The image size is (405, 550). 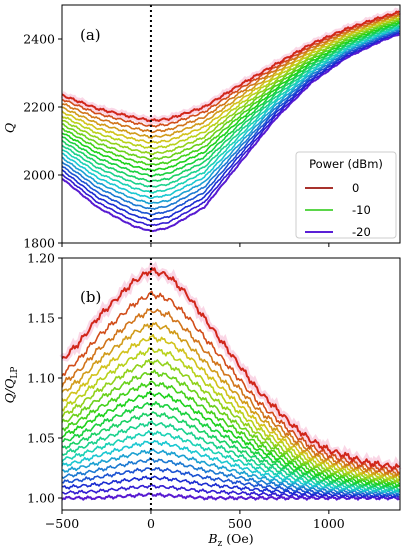 What do you see at coordinates (355, 188) in the screenshot?
I see `legend-label: 0` at bounding box center [355, 188].